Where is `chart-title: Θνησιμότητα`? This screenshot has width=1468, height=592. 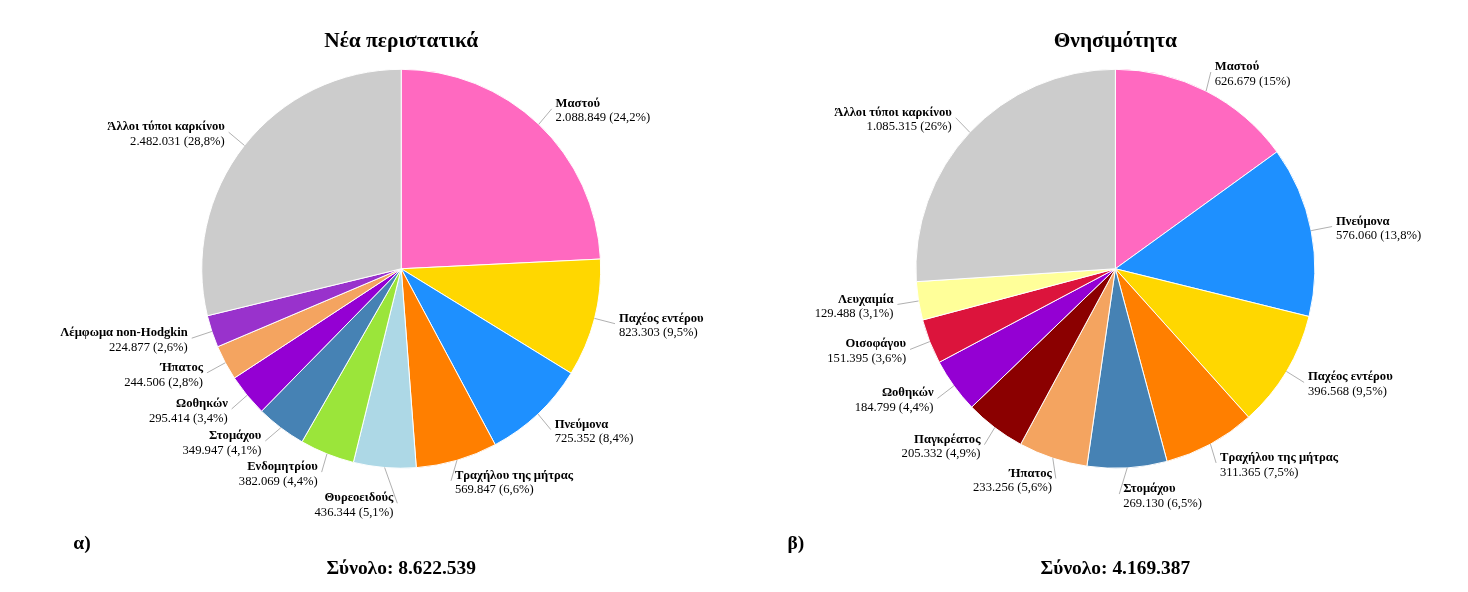
chart-title: Θνησιμότητα is located at coordinates (1115, 39).